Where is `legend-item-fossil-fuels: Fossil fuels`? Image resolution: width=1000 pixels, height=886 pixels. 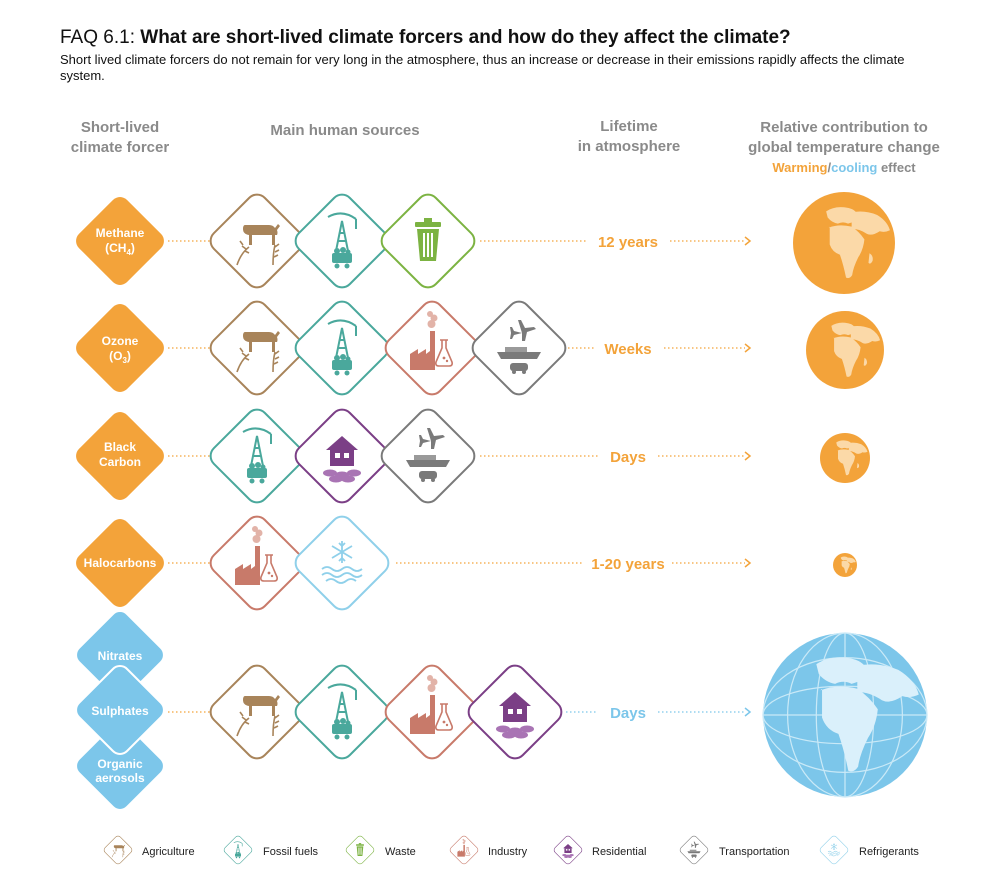
legend-item-fossil-fuels: Fossil fuels is located at coordinates (270, 850).